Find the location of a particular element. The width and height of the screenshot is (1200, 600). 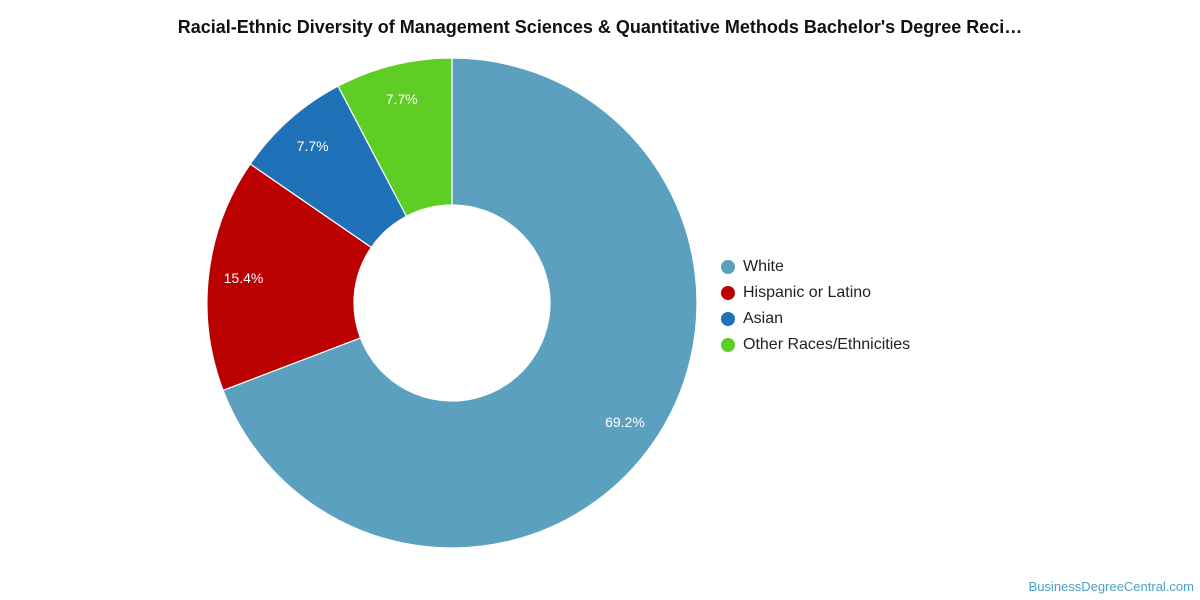

legend-label: White is located at coordinates (763, 266).